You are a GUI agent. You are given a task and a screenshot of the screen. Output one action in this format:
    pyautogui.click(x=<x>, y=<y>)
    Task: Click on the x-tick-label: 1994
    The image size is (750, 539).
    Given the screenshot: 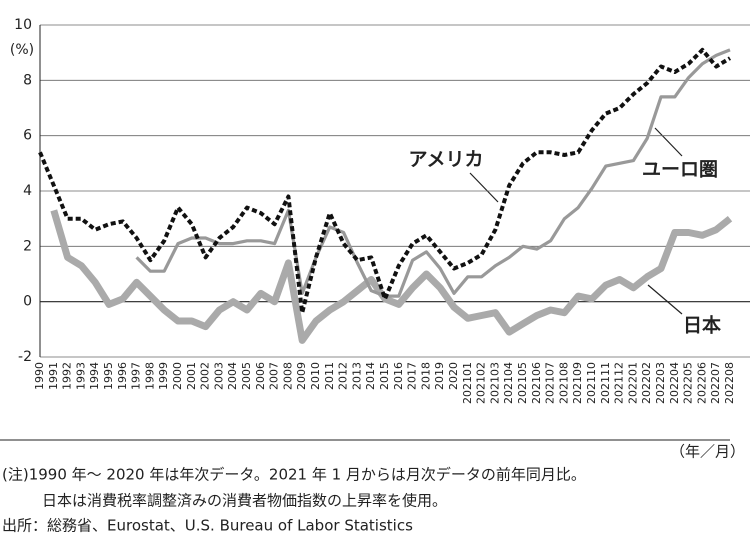 What is the action you would take?
    pyautogui.click(x=94, y=376)
    